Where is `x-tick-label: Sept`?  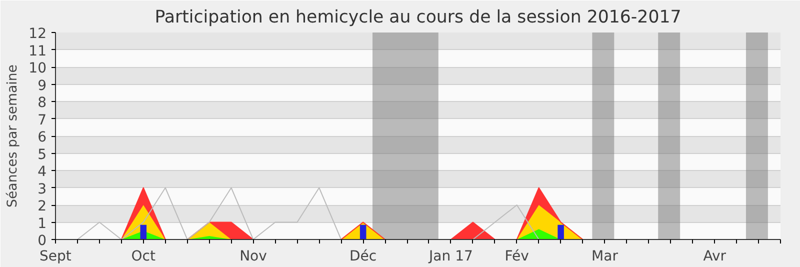
x-tick-label: Sept is located at coordinates (56, 256).